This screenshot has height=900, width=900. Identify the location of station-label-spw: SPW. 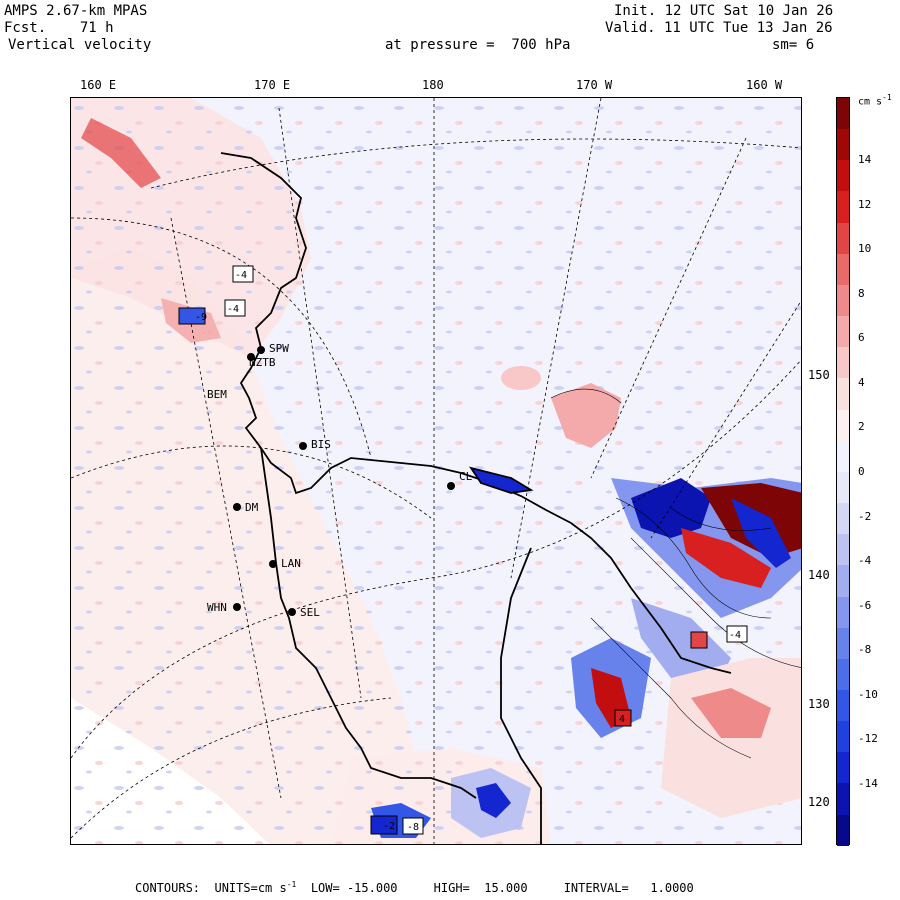
(279, 348).